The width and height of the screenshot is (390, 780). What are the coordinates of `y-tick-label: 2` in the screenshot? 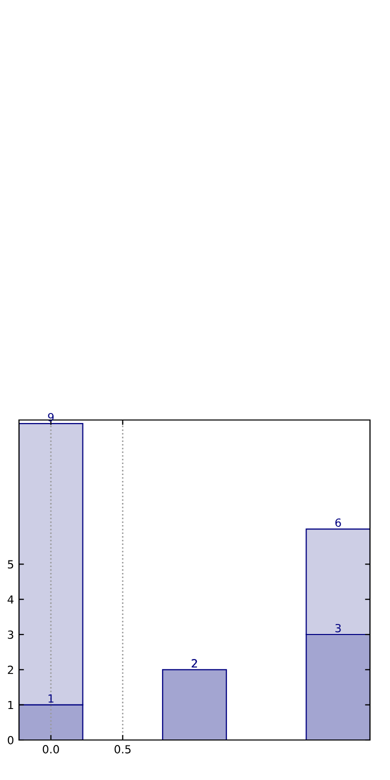 It's located at (11, 670).